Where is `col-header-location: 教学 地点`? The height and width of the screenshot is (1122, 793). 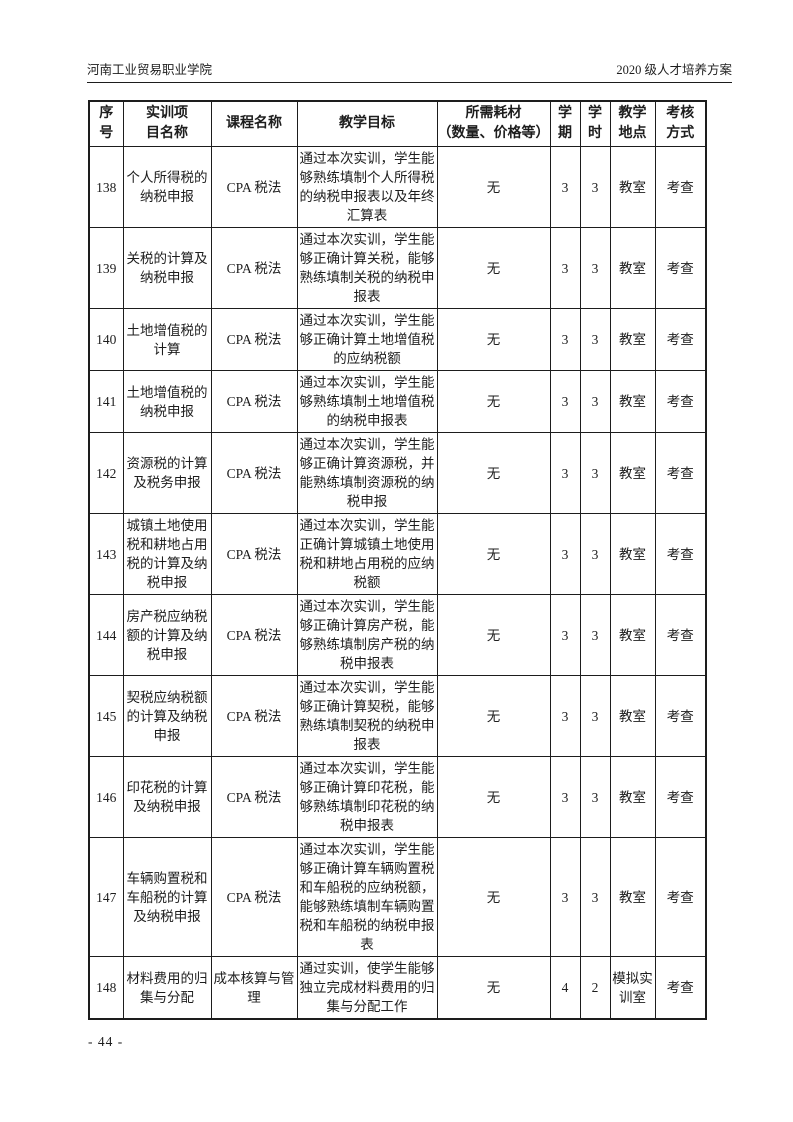
col-header-location: 教学 地点 is located at coordinates (632, 123).